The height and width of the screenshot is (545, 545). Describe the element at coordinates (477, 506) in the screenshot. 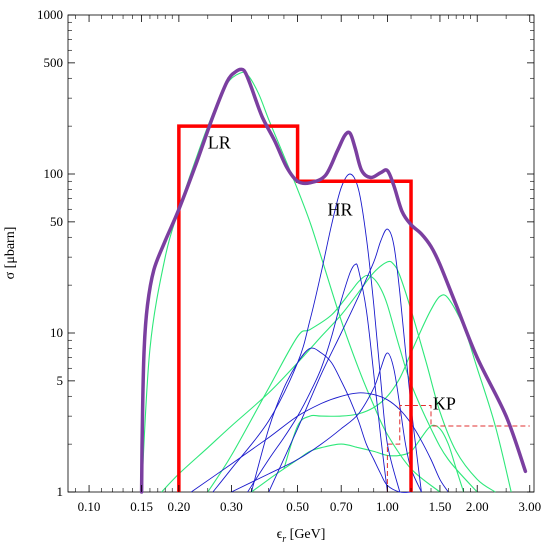

I see `x-tick-label: 2.00` at that location.